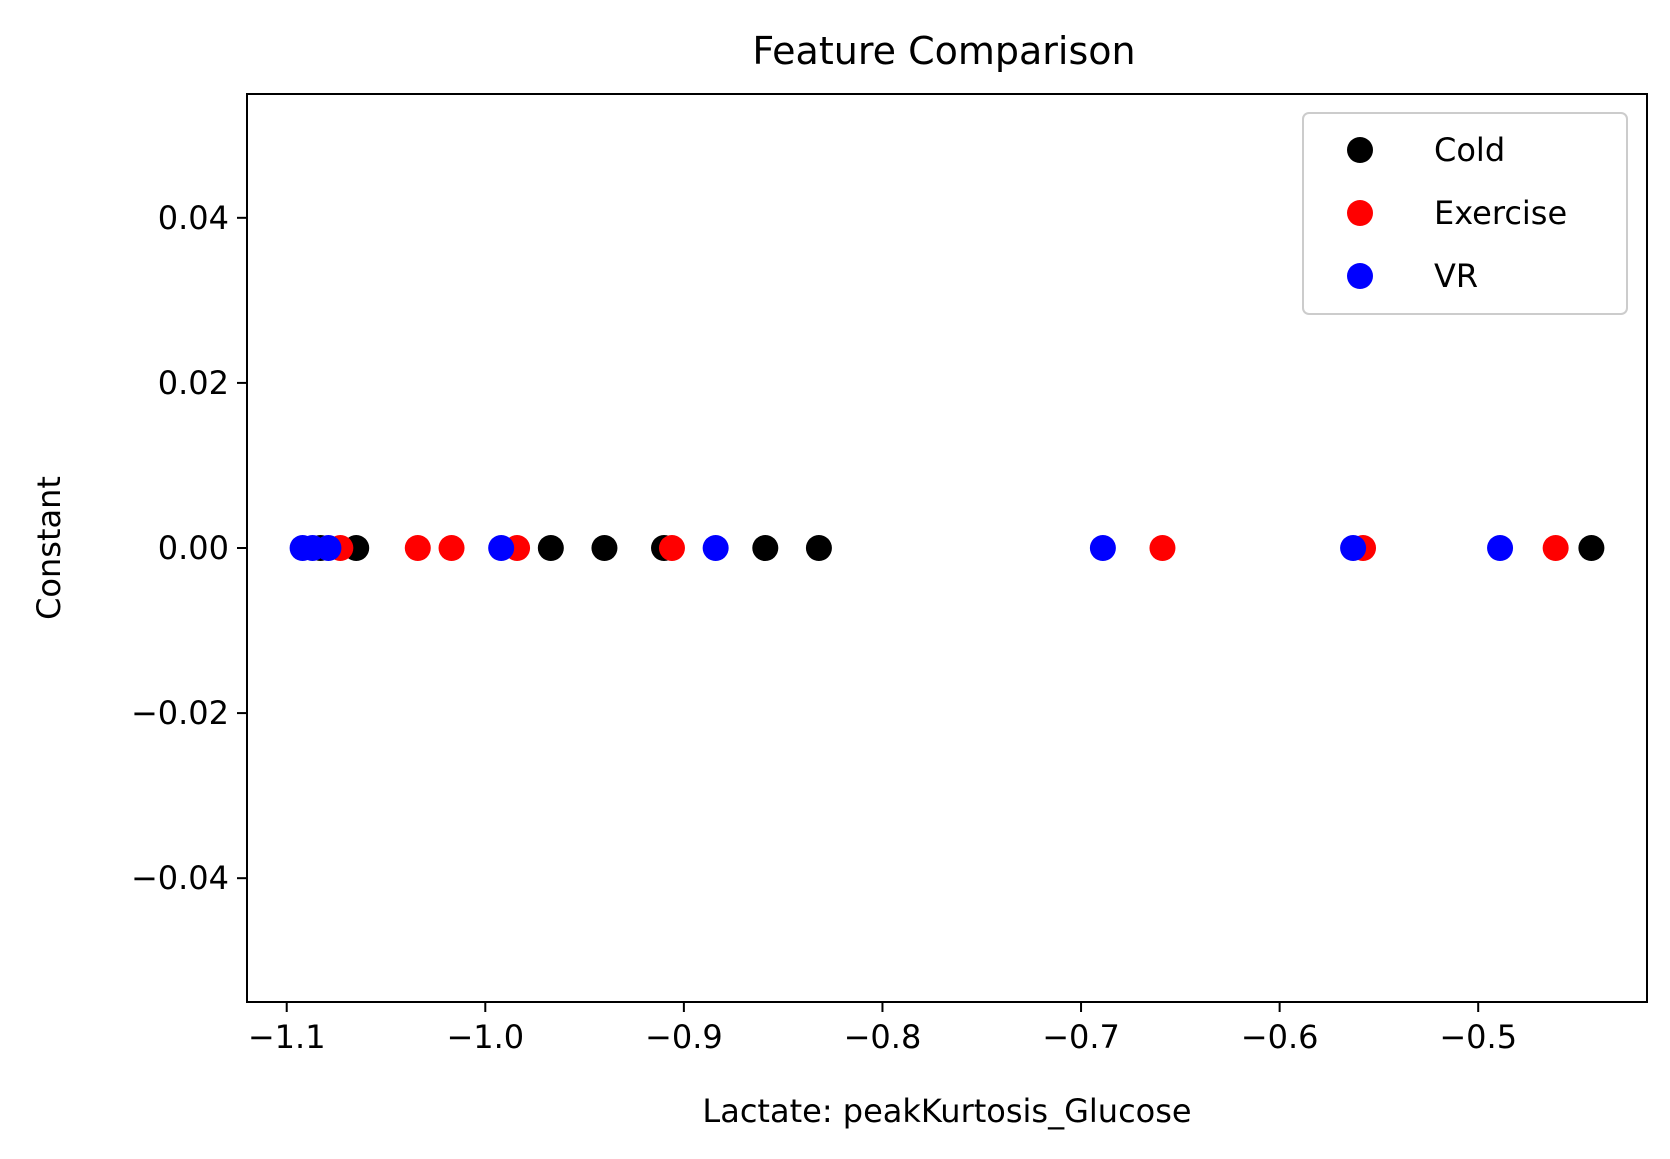  What do you see at coordinates (180, 878) in the screenshot?
I see `y-tick-label: −0.04` at bounding box center [180, 878].